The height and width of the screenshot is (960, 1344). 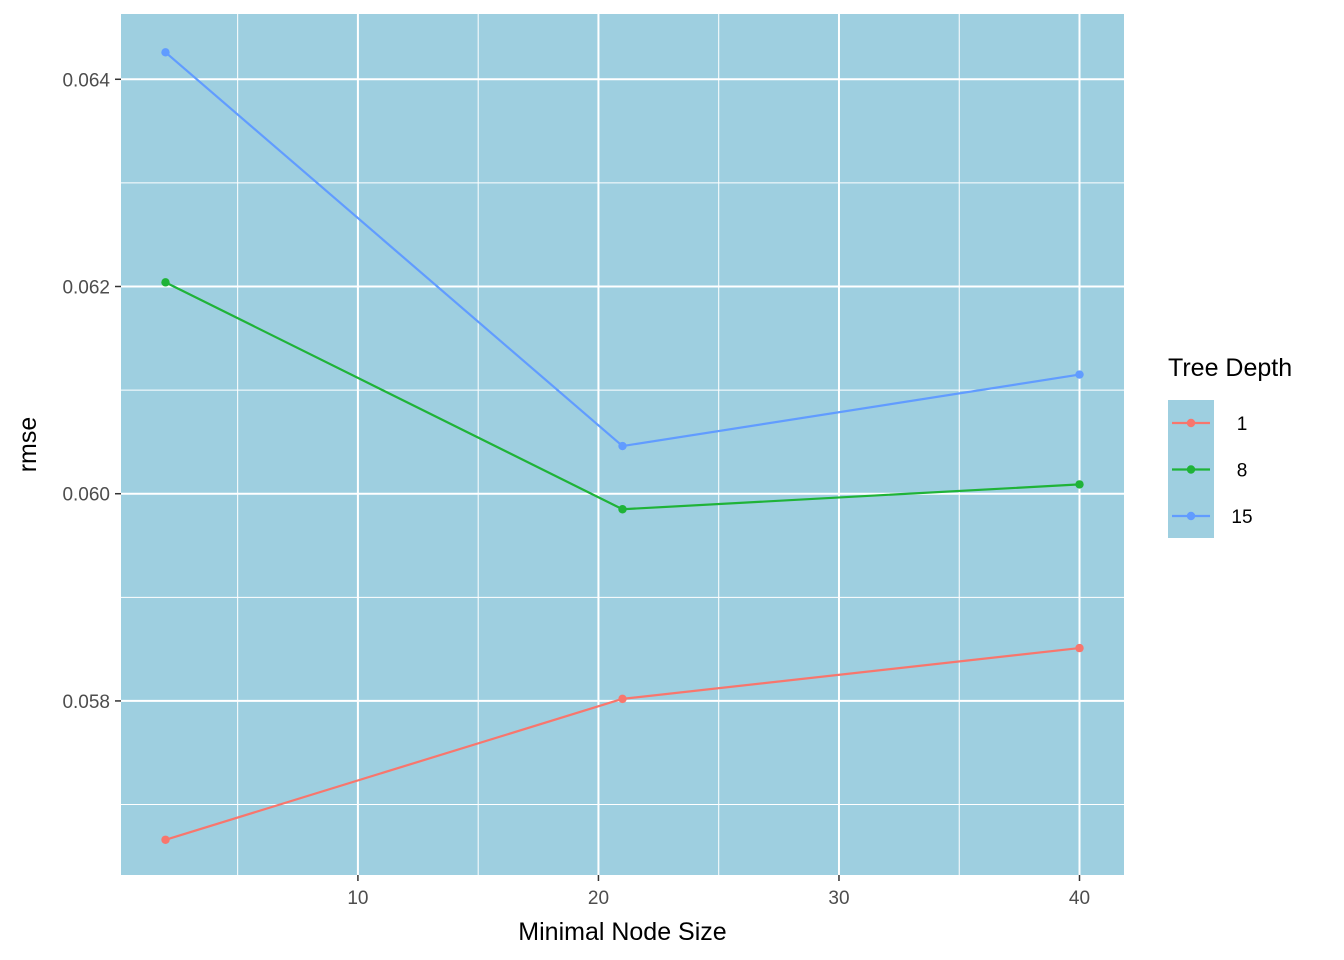 What do you see at coordinates (86, 287) in the screenshot?
I see `y-tick-label: 0.062` at bounding box center [86, 287].